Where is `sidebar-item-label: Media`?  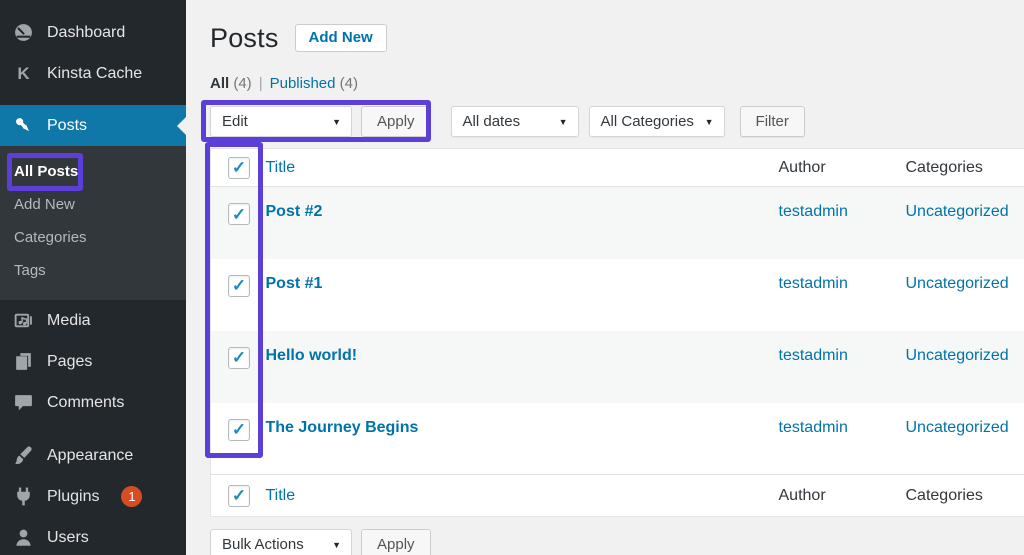 sidebar-item-label: Media is located at coordinates (69, 320).